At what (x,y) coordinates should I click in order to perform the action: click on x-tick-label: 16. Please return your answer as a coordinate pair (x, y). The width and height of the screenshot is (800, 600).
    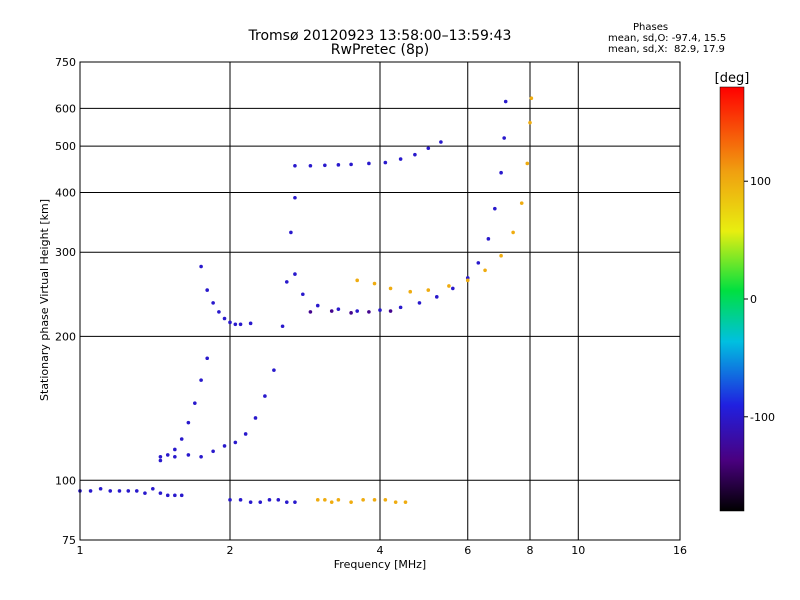
    Looking at the image, I should click on (680, 550).